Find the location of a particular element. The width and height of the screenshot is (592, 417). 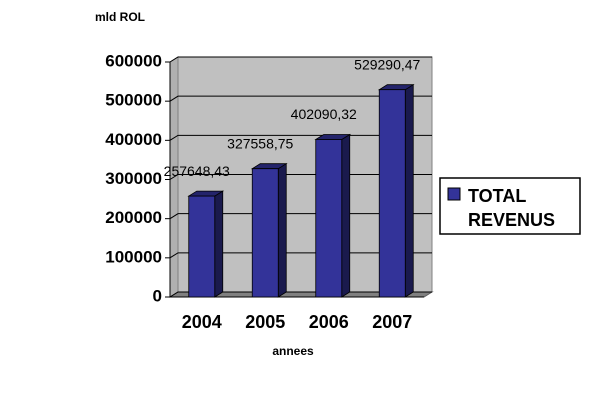

y-tick-label: 400000 is located at coordinates (133, 139).